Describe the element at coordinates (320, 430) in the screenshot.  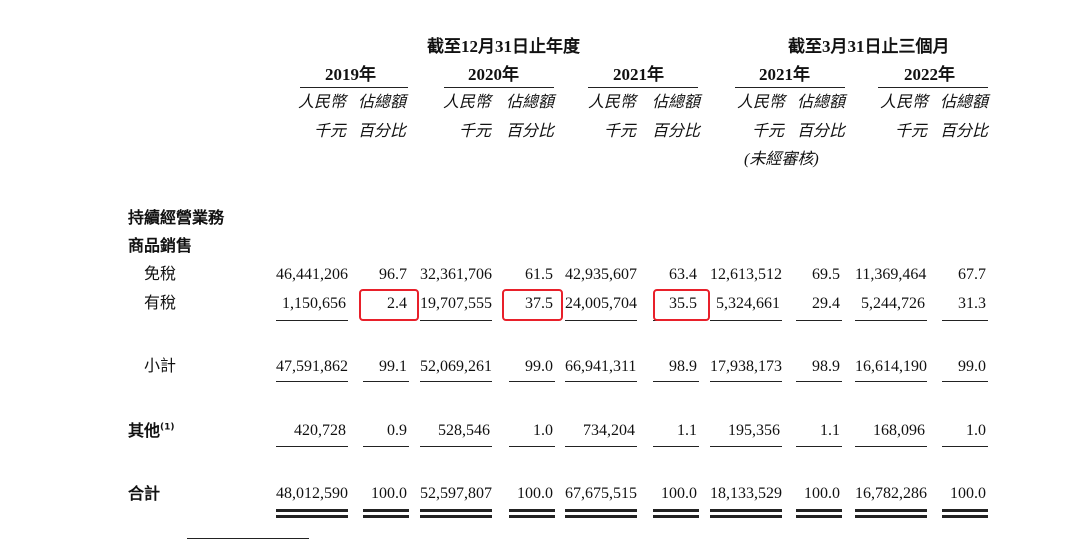
I see `cell-2019-amount: 420,728` at that location.